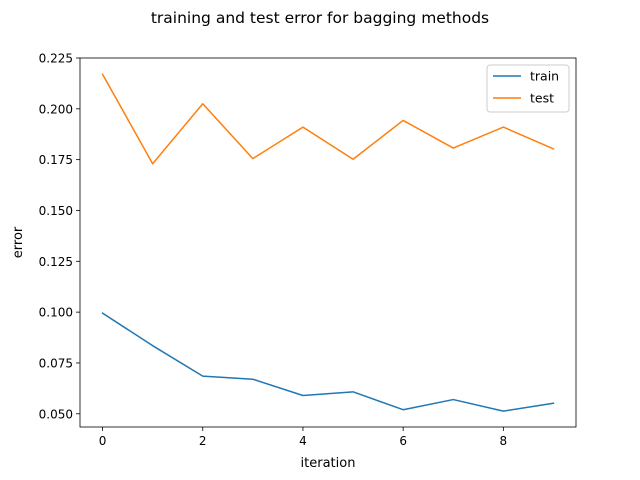 This screenshot has height=480, width=640. Describe the element at coordinates (403, 441) in the screenshot. I see `x-tick-label: 6` at that location.